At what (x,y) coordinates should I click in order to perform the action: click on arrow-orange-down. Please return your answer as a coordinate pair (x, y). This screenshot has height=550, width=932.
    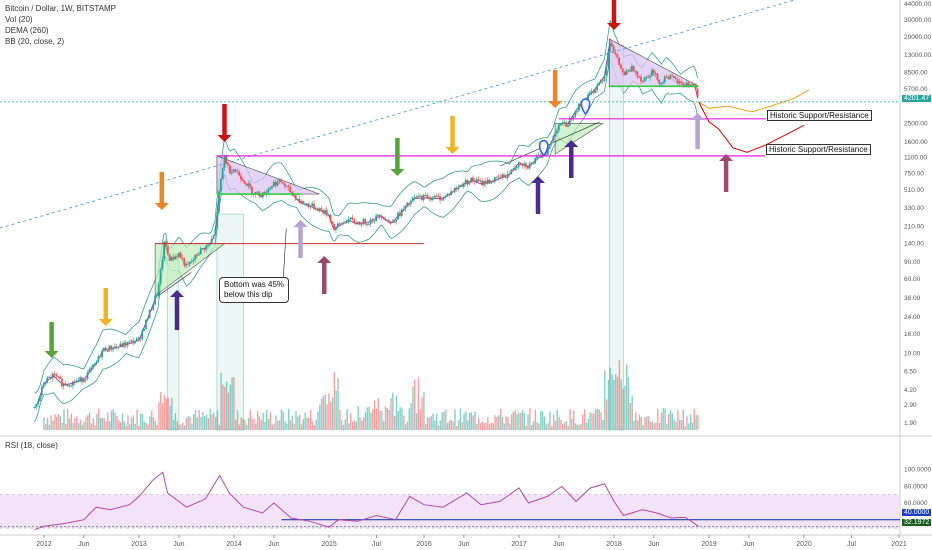
    Looking at the image, I should click on (161, 191).